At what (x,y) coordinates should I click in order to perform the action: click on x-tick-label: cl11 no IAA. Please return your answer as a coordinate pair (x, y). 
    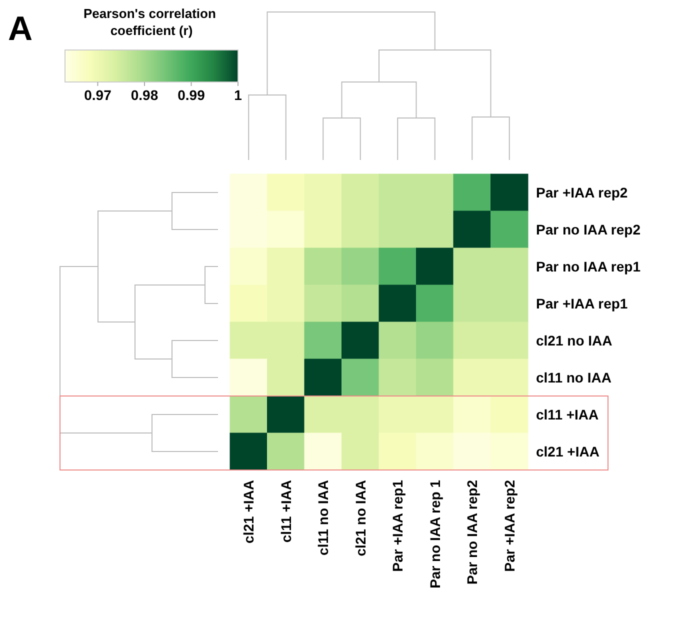
    Looking at the image, I should click on (323, 518).